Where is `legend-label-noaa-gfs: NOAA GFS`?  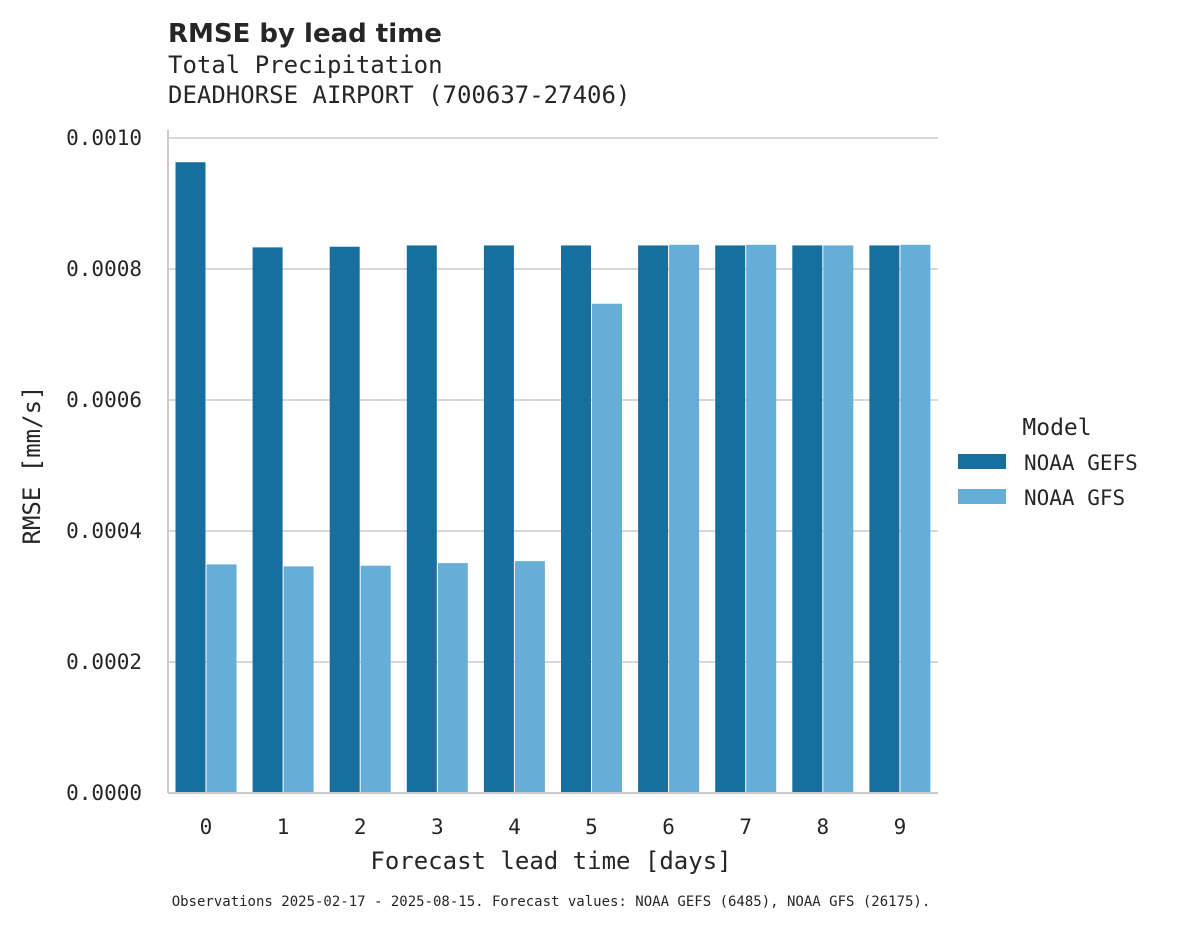
legend-label-noaa-gfs: NOAA GFS is located at coordinates (1074, 498).